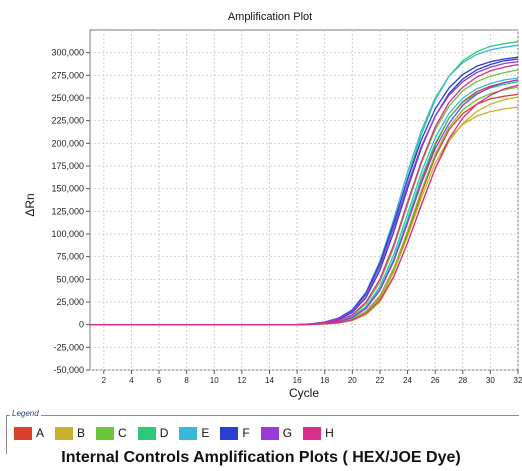 This screenshot has height=471, width=522. What do you see at coordinates (287, 433) in the screenshot?
I see `legend-label: G` at bounding box center [287, 433].